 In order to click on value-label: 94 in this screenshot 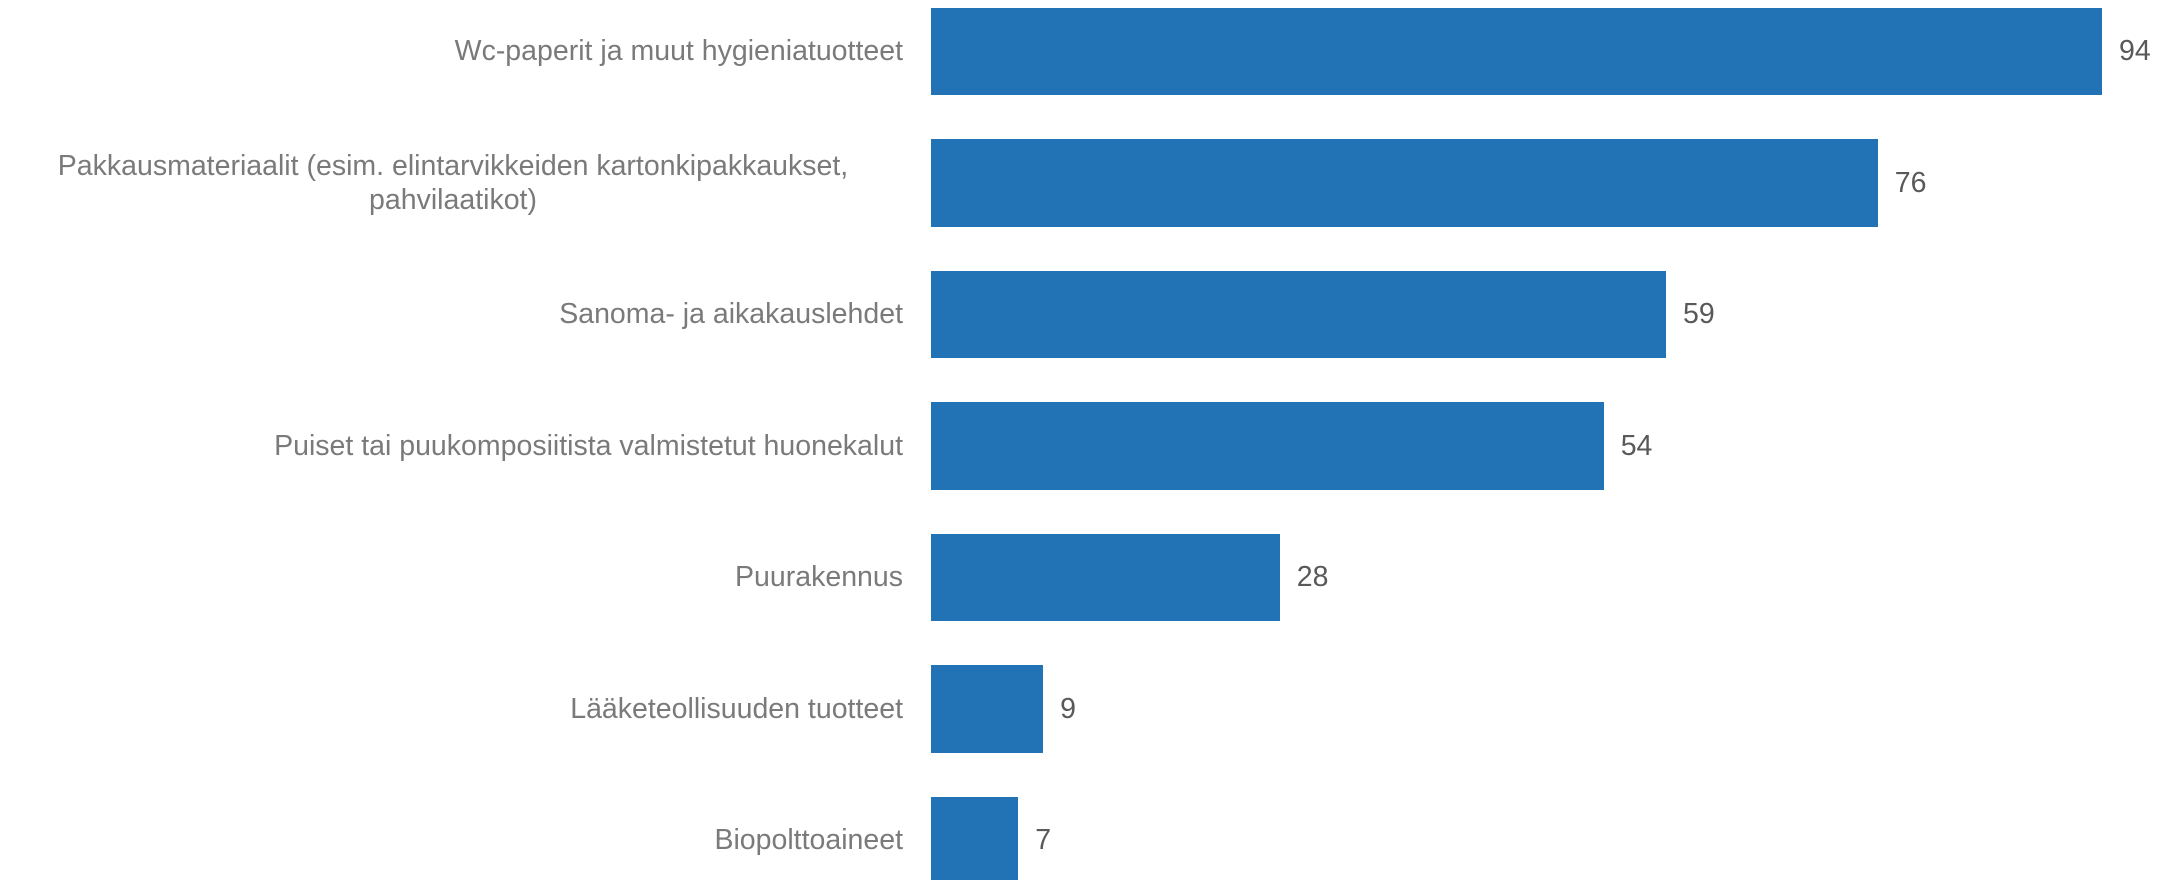, I will do `click(2135, 51)`.